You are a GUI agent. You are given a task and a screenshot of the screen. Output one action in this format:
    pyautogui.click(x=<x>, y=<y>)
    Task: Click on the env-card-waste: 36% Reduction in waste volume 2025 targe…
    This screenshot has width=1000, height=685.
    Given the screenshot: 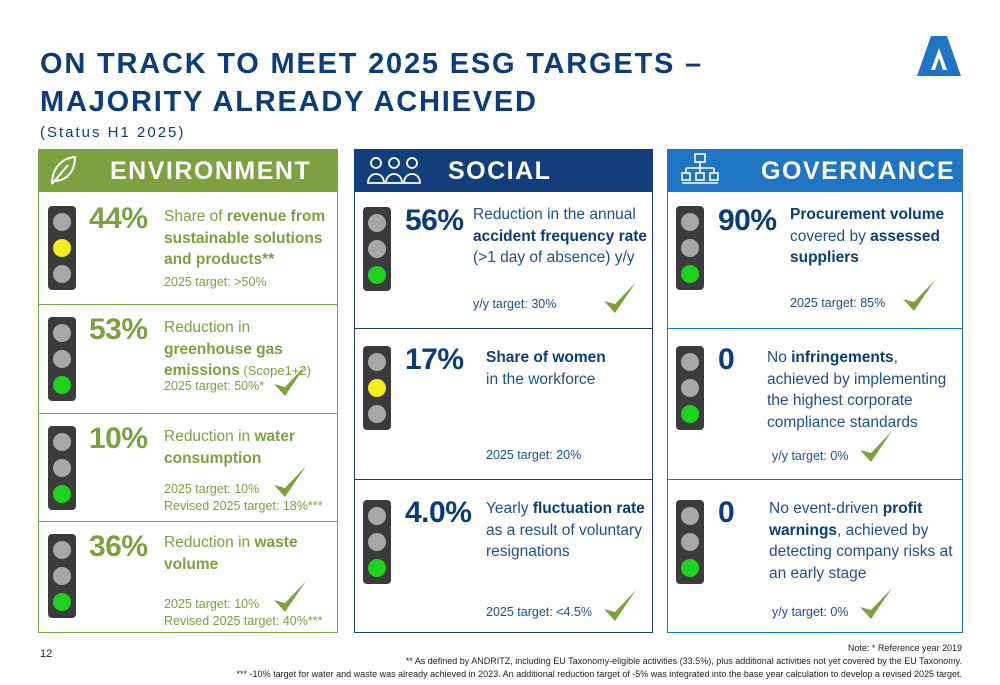 What is the action you would take?
    pyautogui.click(x=188, y=577)
    